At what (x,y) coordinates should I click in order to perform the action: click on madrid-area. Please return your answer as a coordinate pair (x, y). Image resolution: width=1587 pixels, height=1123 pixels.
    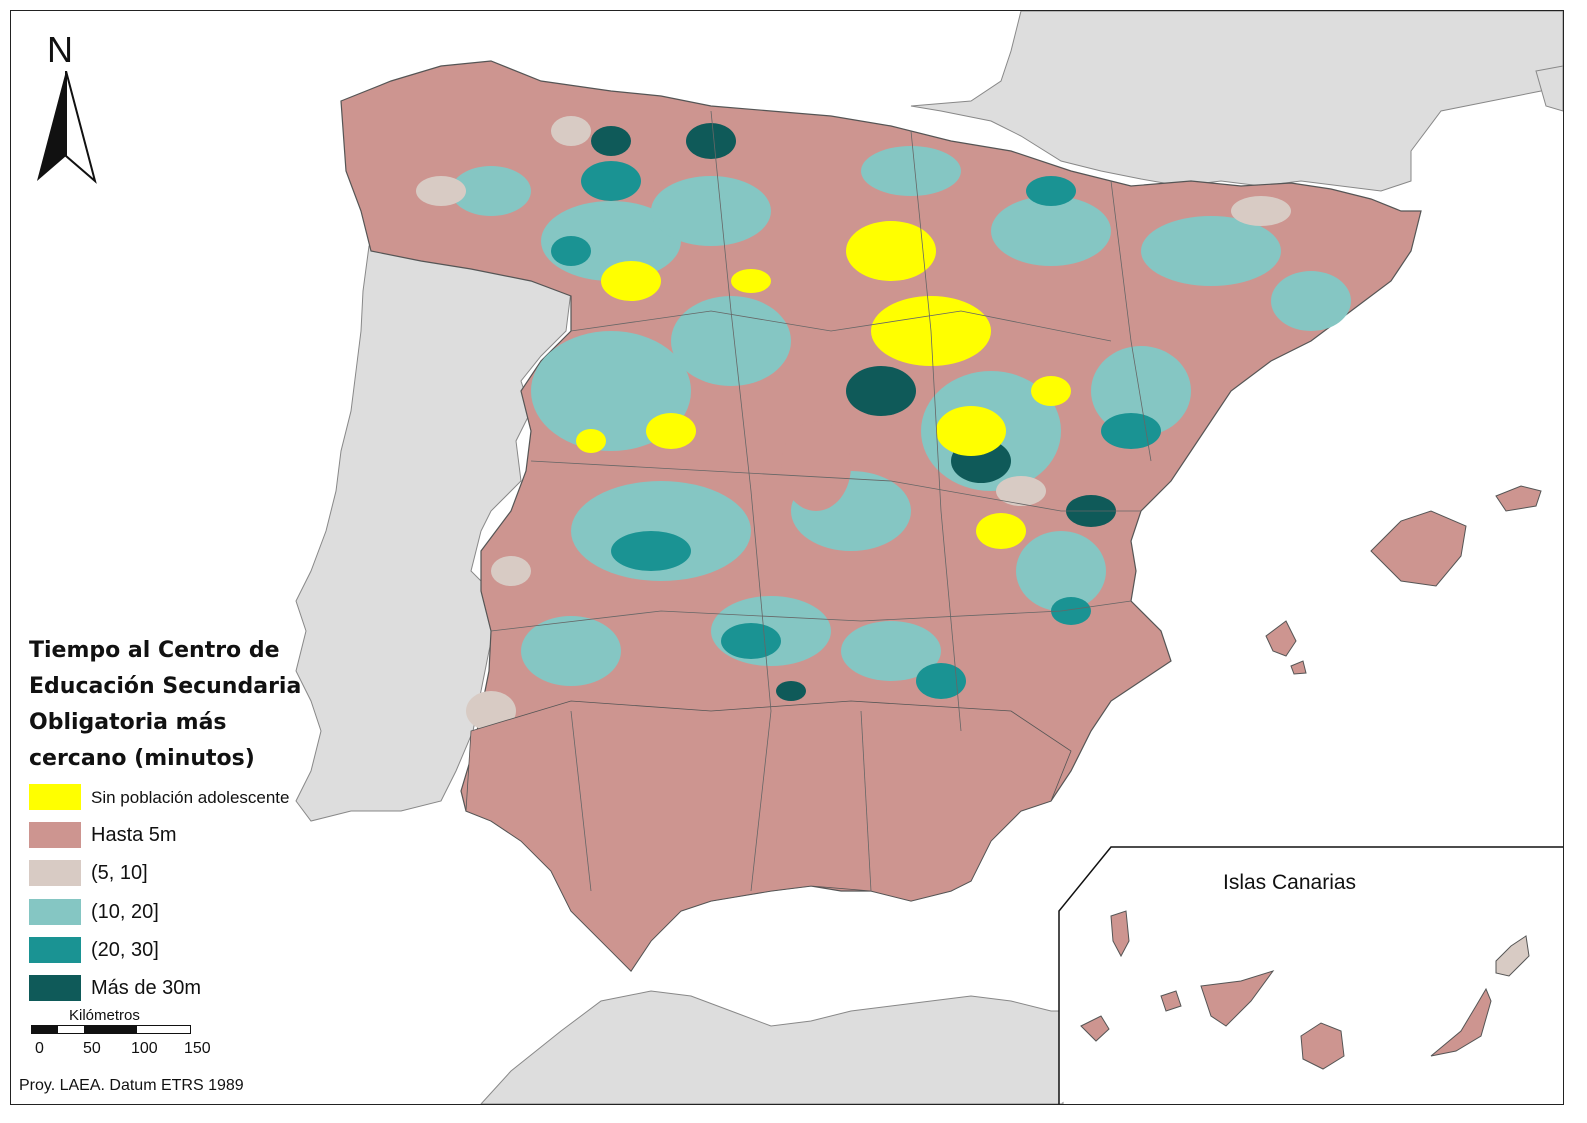
    Looking at the image, I should click on (816, 466).